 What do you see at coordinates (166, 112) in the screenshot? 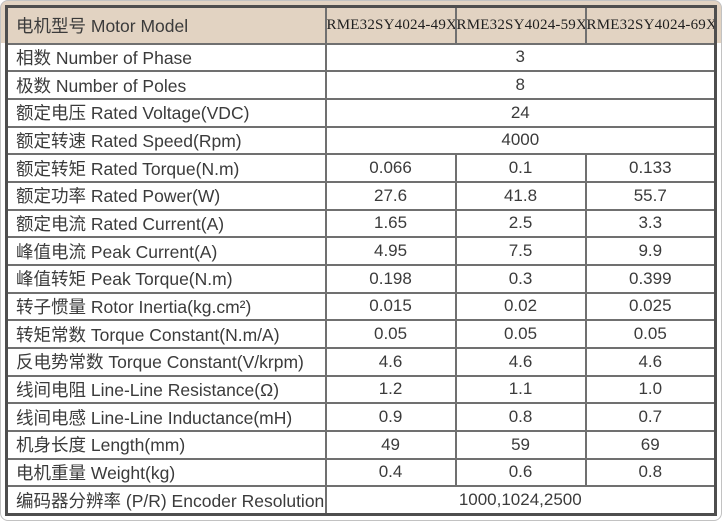
I see `row-label: 额定电压 Rated Voltage(VDC)` at bounding box center [166, 112].